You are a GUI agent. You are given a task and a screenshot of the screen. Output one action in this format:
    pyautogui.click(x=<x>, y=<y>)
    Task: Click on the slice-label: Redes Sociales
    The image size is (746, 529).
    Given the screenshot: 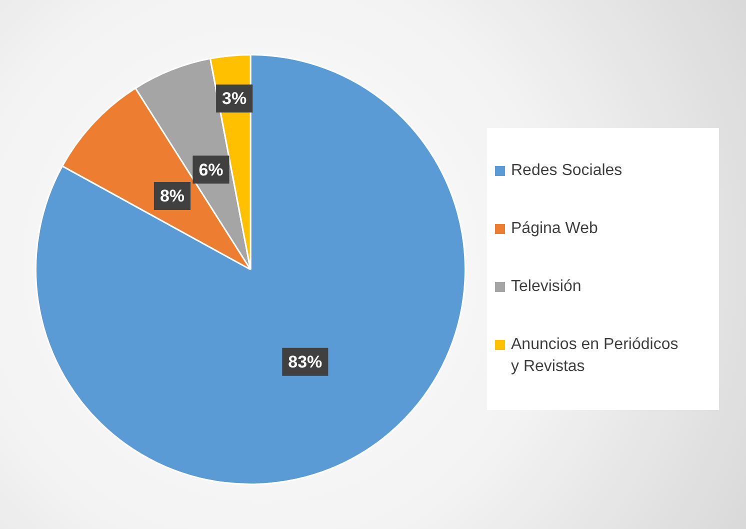 What is the action you would take?
    pyautogui.click(x=566, y=171)
    